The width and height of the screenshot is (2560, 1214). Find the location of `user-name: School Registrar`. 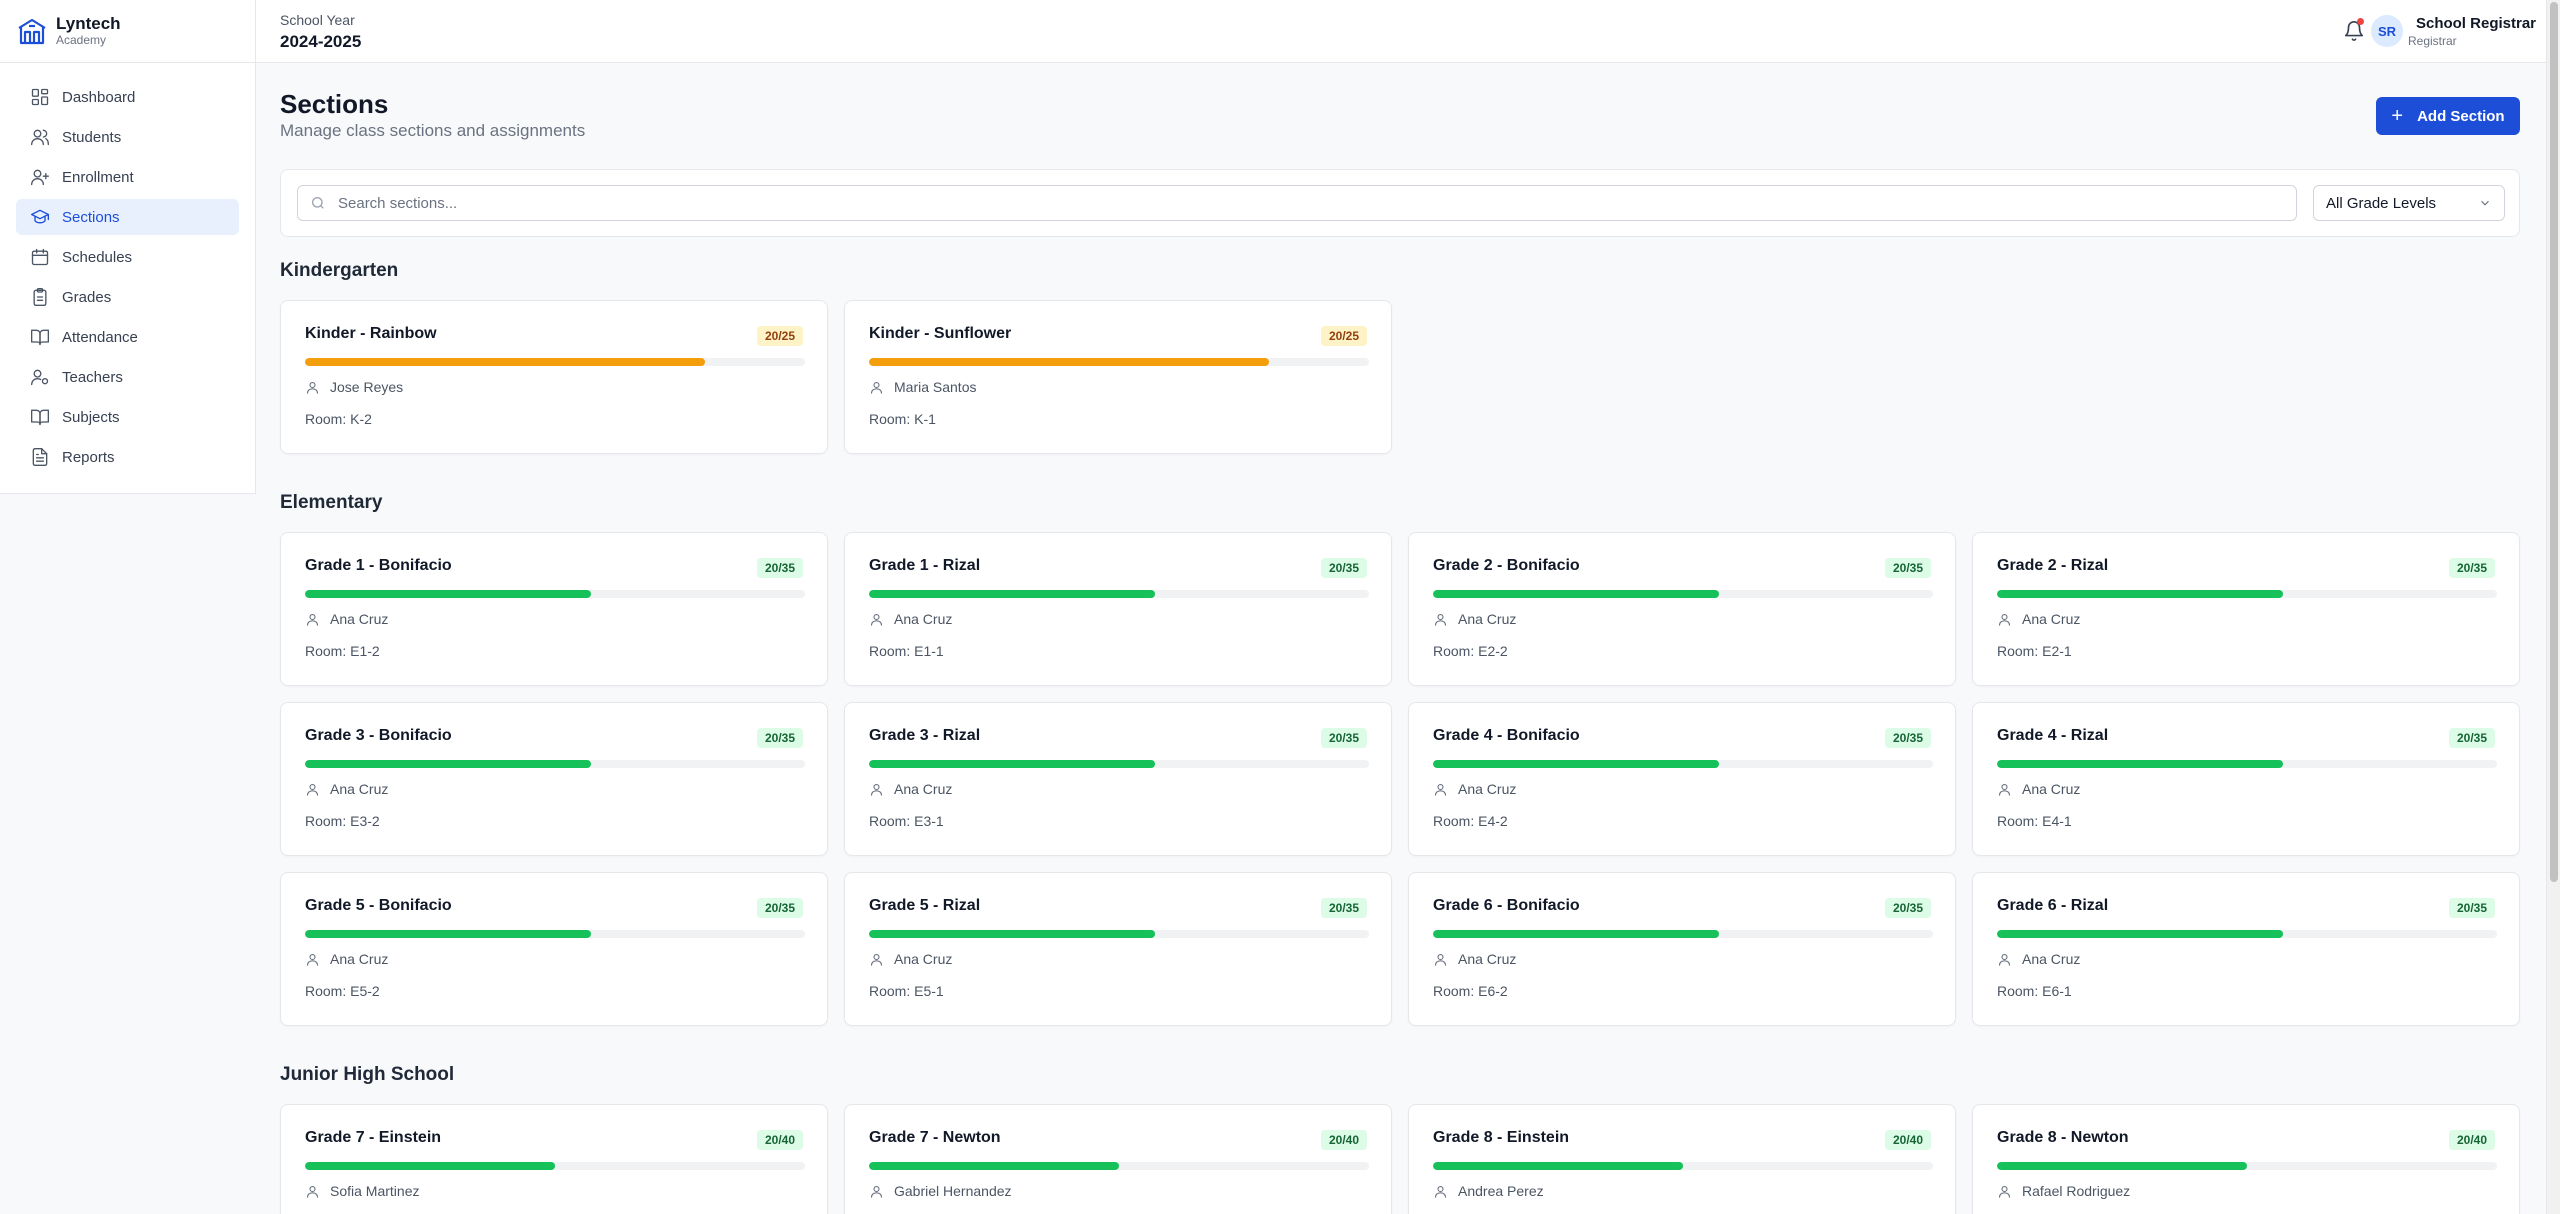

user-name: School Registrar is located at coordinates (2475, 23).